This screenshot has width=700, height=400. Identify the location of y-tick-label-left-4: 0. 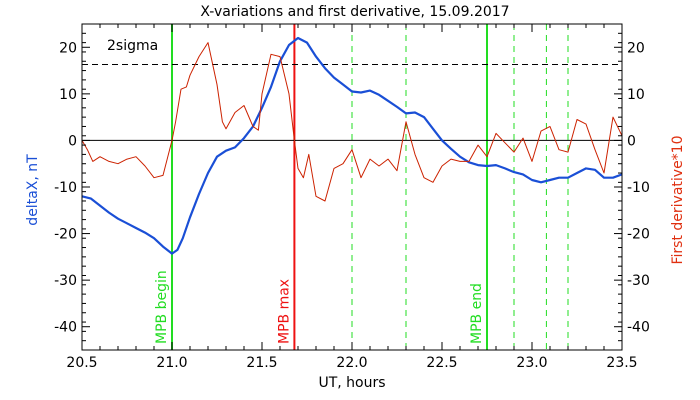
(72, 141).